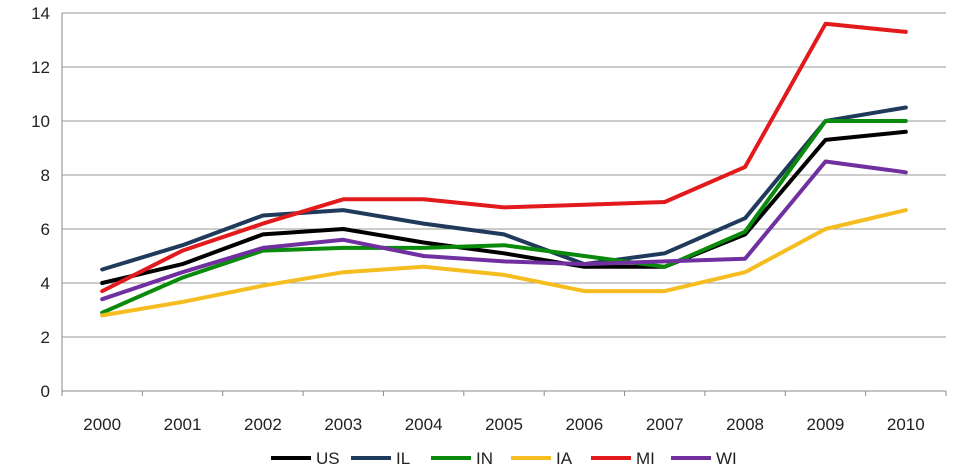 Image resolution: width=976 pixels, height=476 pixels. What do you see at coordinates (328, 458) in the screenshot?
I see `legend-label-us: US` at bounding box center [328, 458].